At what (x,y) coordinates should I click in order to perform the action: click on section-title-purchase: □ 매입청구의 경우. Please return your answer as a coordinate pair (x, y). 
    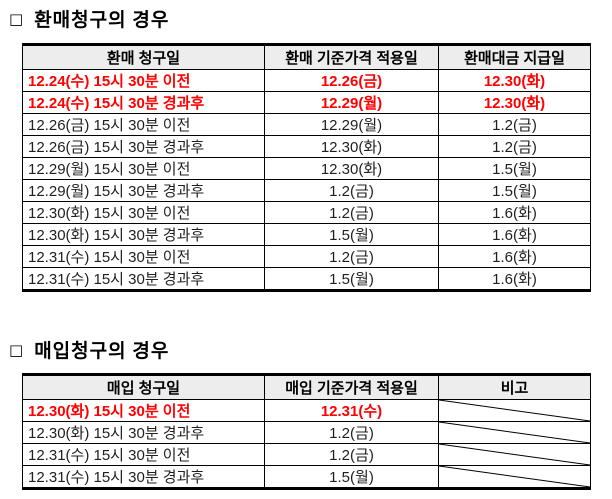
    Looking at the image, I should click on (89, 349).